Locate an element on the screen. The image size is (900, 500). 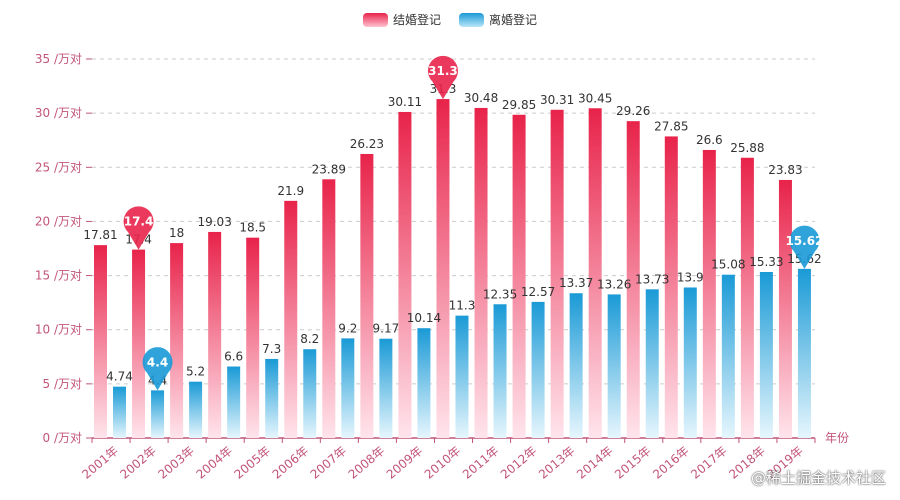
data-label: 13.73 is located at coordinates (652, 279).